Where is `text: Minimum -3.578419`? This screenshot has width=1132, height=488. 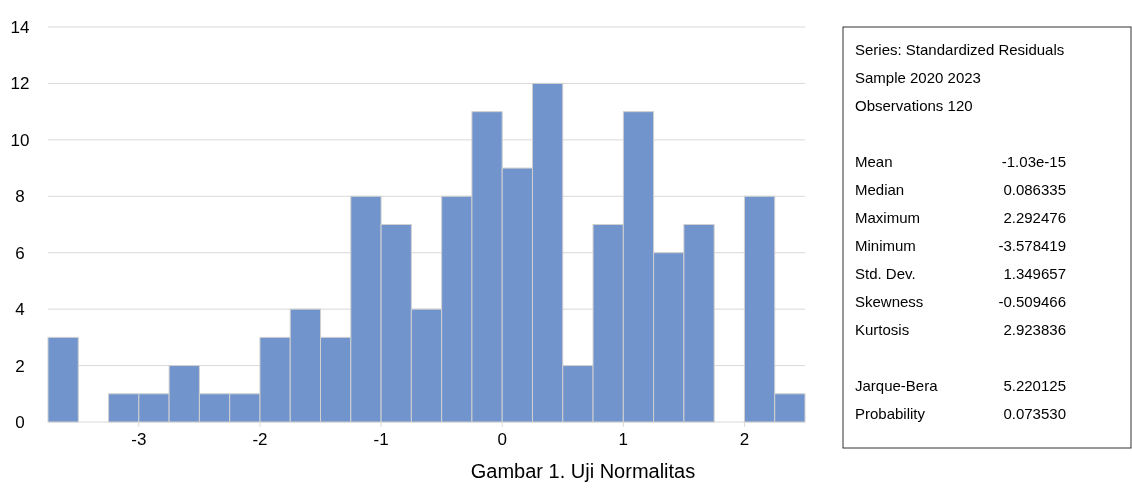
text: Minimum -3.578419 is located at coordinates (960, 246).